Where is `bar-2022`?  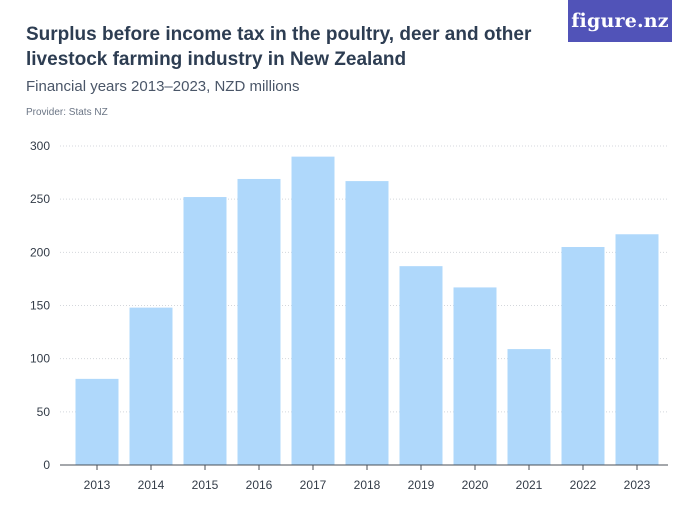 bar-2022 is located at coordinates (583, 356).